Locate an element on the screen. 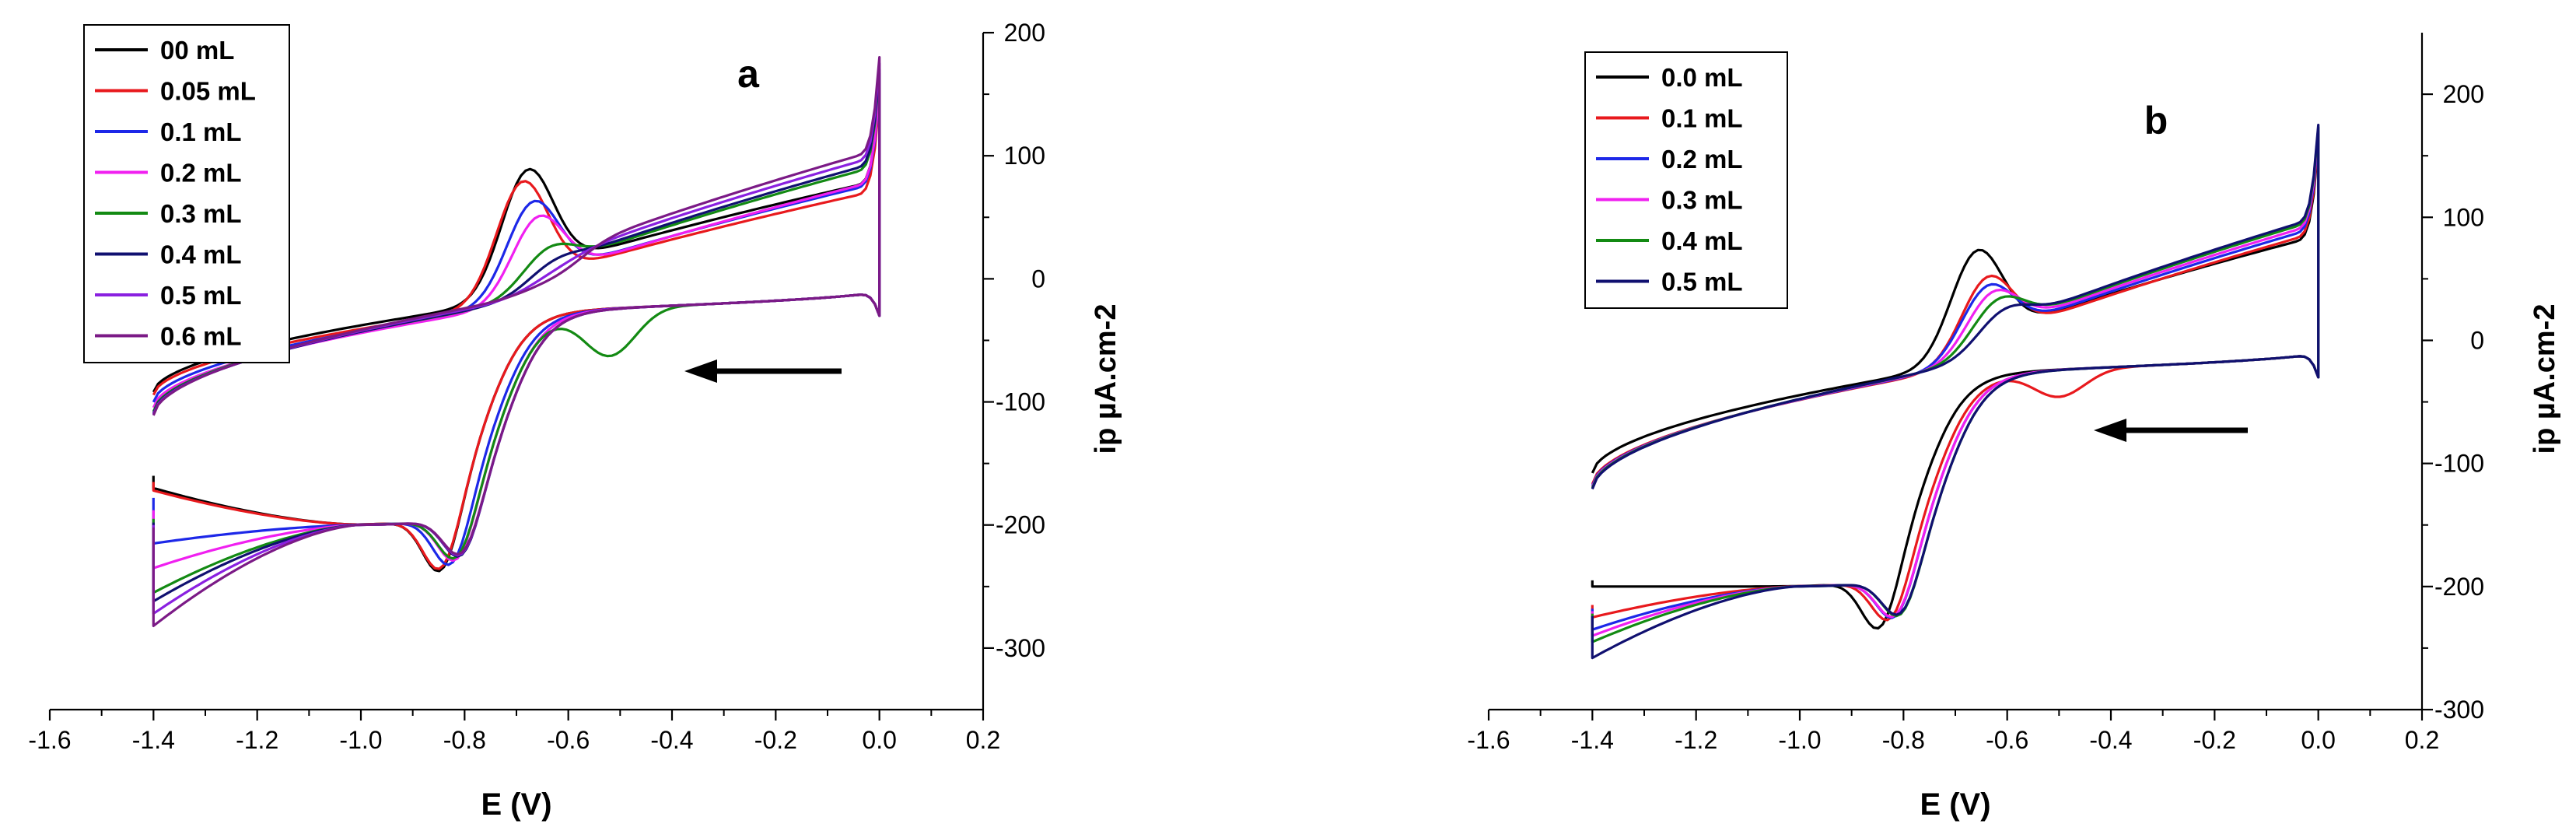  legend-label: 0.05 mL is located at coordinates (208, 91).